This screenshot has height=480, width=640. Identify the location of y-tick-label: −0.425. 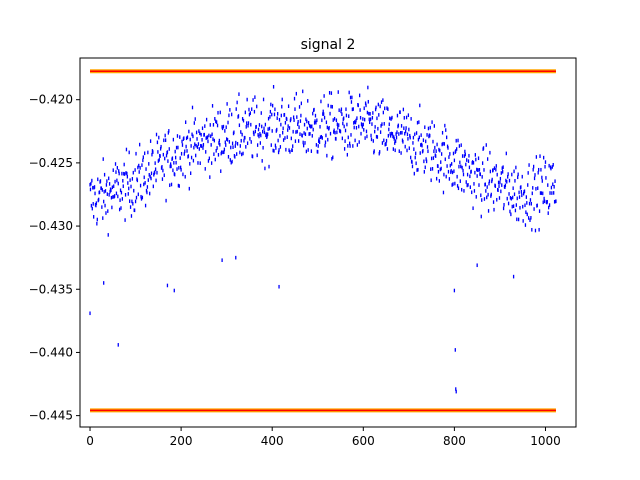
(51, 163).